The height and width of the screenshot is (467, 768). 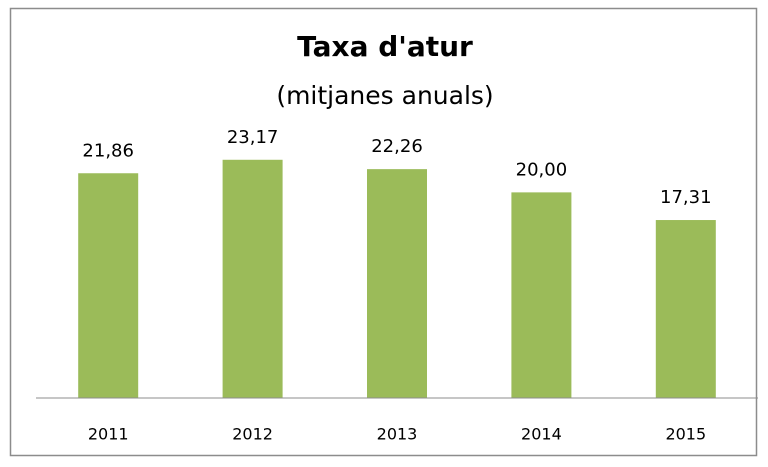 I want to click on x-tick-label: 2012, so click(x=252, y=434).